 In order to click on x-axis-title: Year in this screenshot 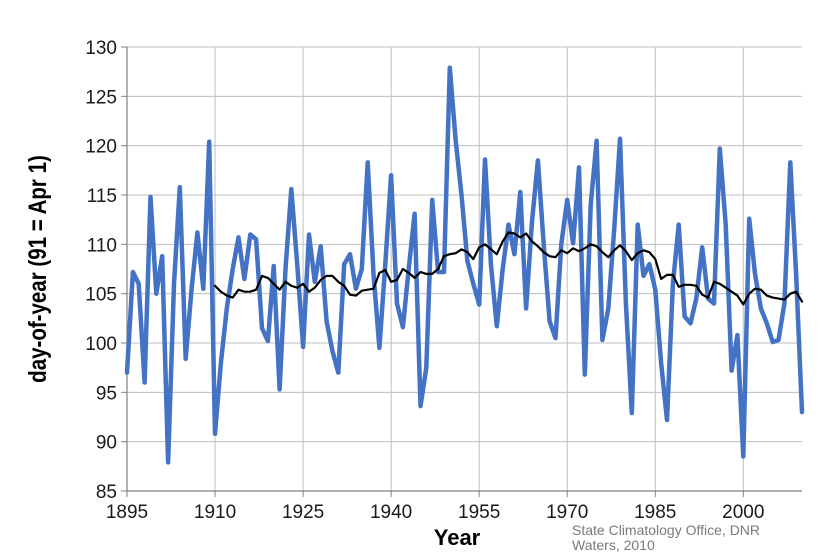, I will do `click(457, 537)`.